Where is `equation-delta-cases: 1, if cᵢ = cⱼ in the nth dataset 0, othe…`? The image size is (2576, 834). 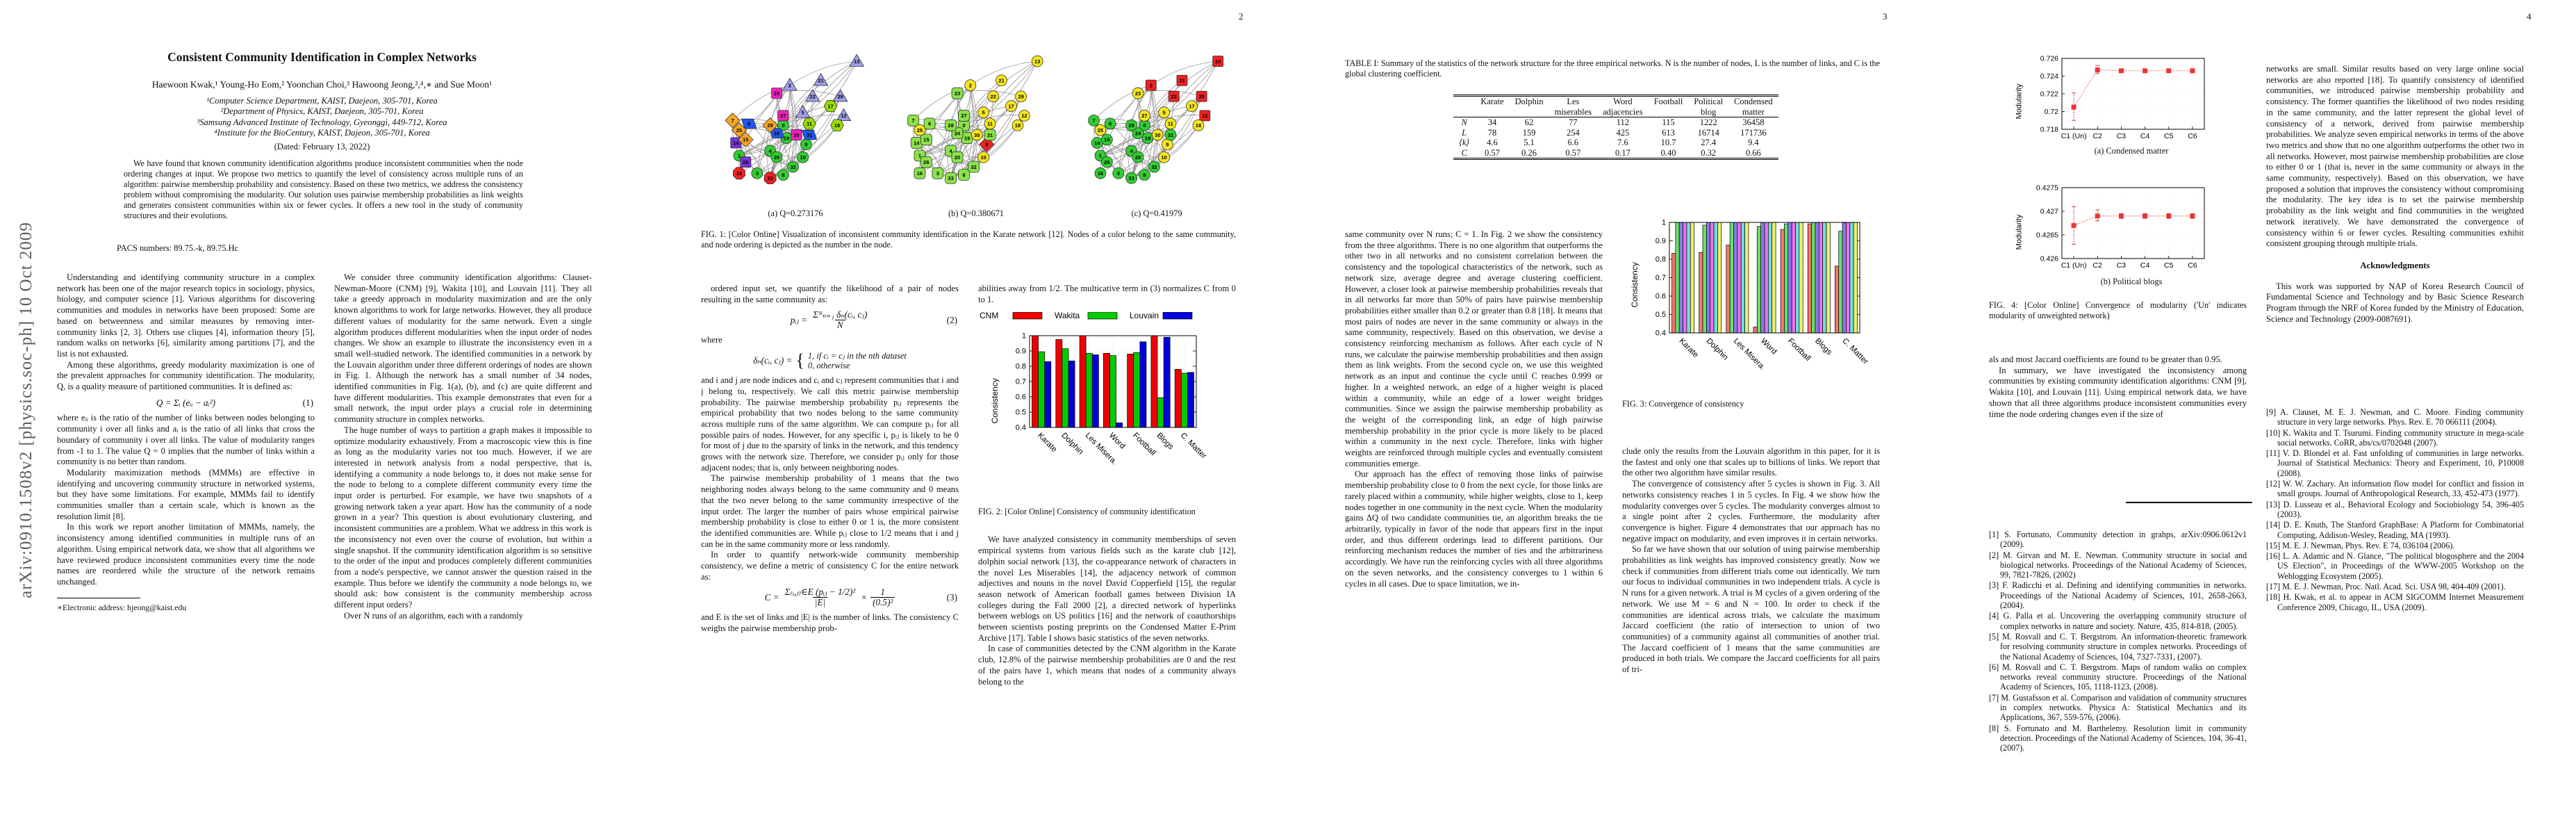
equation-delta-cases: 1, if cᵢ = cⱼ in the nth dataset 0, othe… is located at coordinates (857, 360).